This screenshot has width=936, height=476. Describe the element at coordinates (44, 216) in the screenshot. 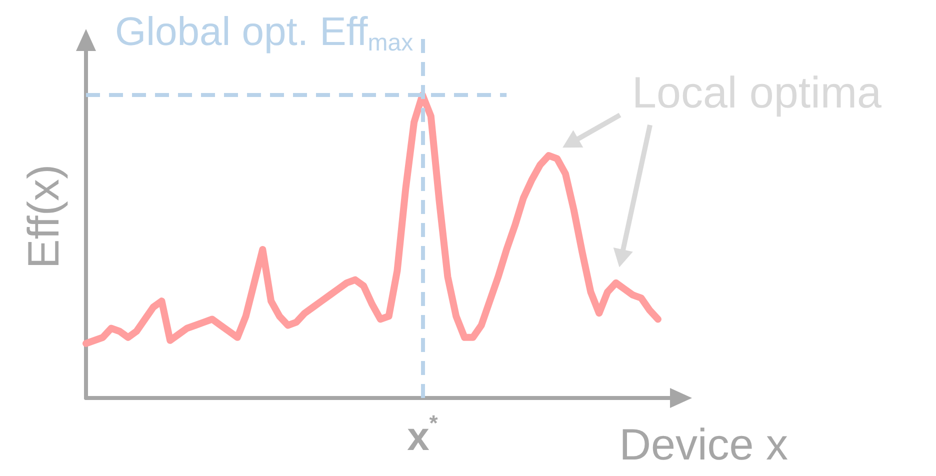

I see `y-axis-title: Eff(x)` at that location.